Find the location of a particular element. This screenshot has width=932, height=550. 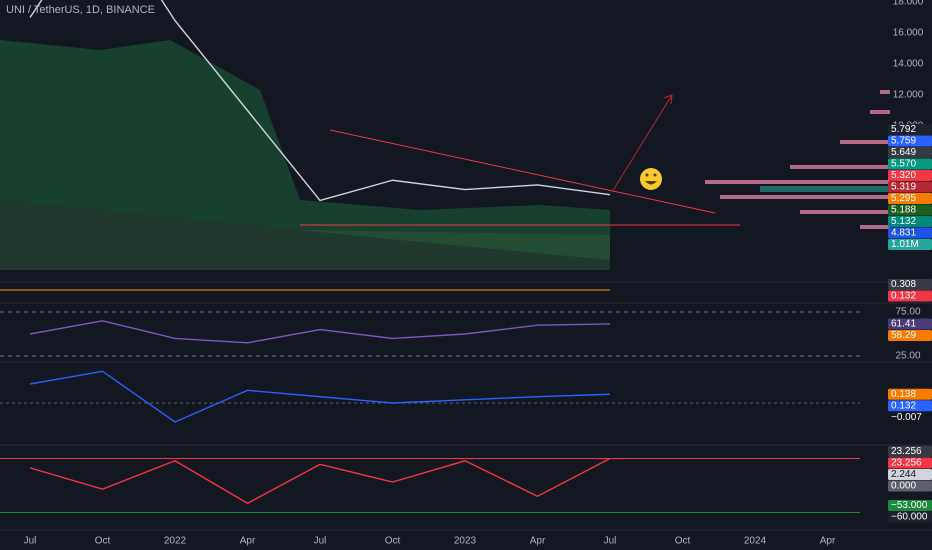

price-tag-label: 5.319 is located at coordinates (903, 187).